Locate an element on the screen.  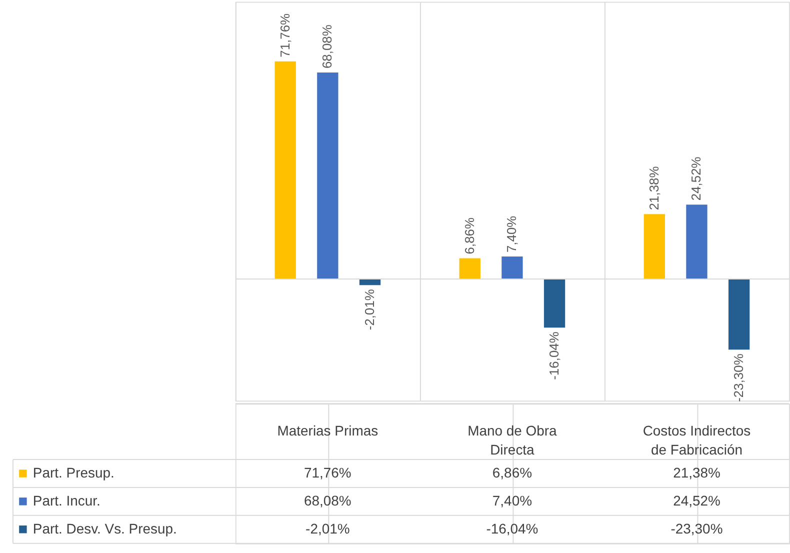
text: -16,04% is located at coordinates (554, 356).